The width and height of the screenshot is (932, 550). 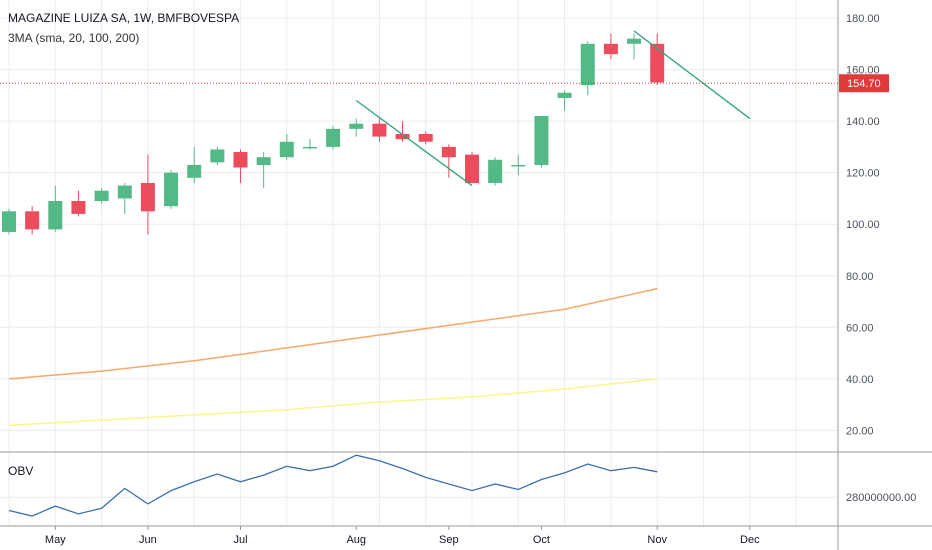 What do you see at coordinates (541, 540) in the screenshot?
I see `x-tick-label: Oct` at bounding box center [541, 540].